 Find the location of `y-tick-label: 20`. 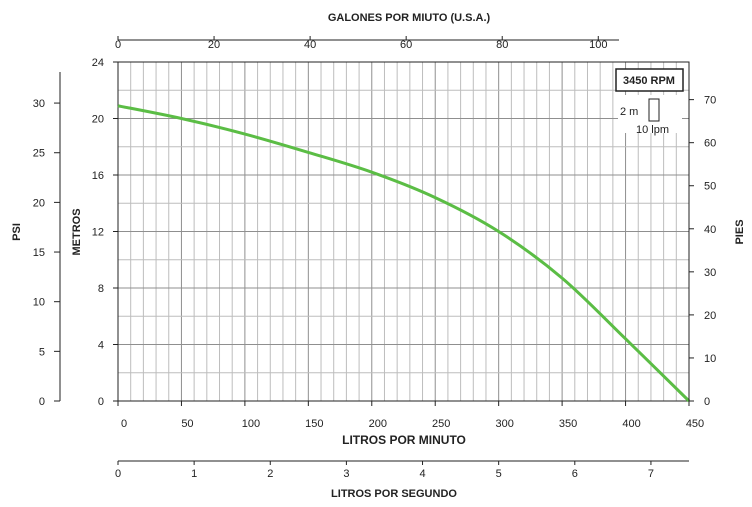

y-tick-label: 20 is located at coordinates (98, 120).